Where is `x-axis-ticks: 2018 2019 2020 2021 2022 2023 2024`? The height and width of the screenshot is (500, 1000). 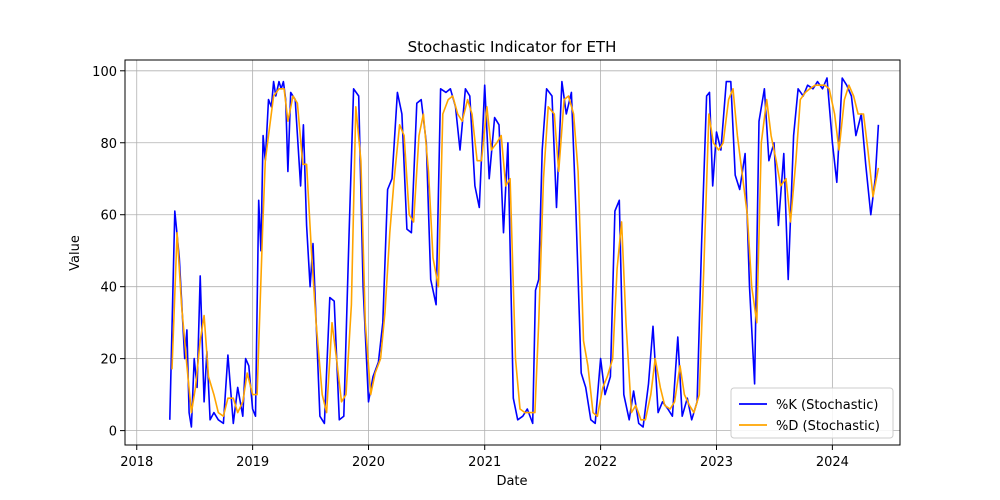
x-axis-ticks: 2018 2019 2020 2021 2022 2023 2024 is located at coordinates (484, 457).